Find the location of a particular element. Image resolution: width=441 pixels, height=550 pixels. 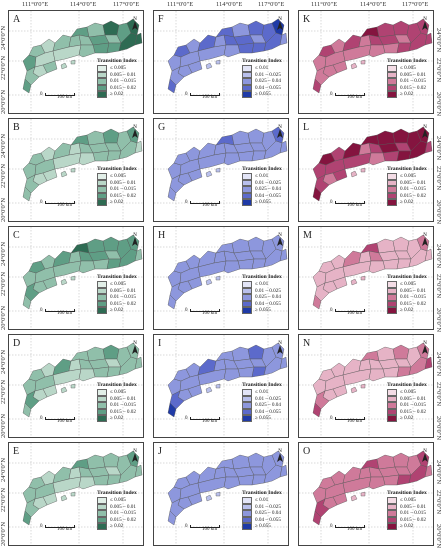

latitude-label-right: 20°0'0"N is located at coordinates (438, 428).